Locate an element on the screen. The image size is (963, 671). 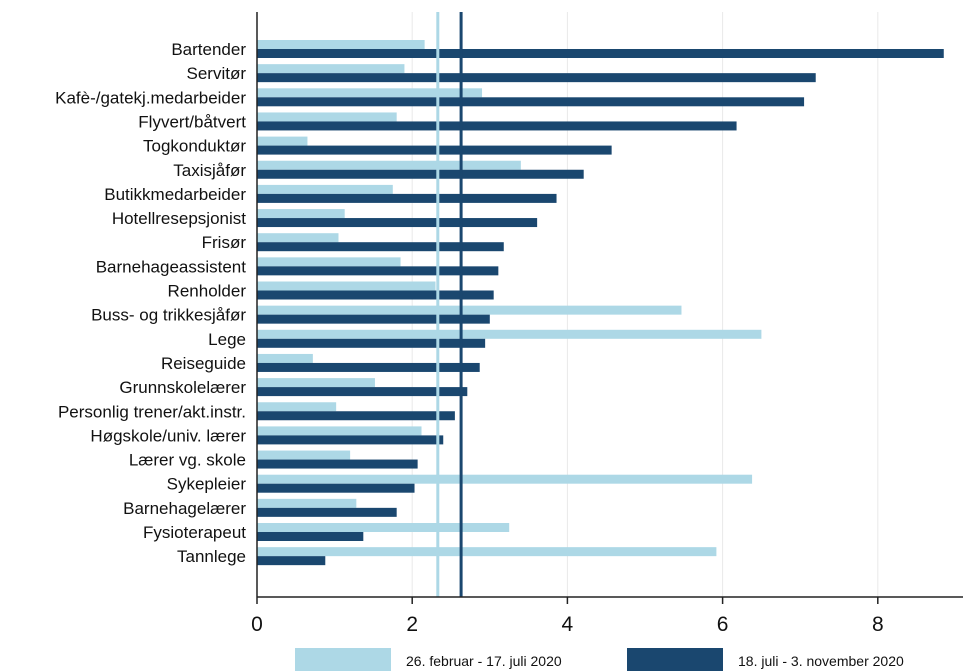
category-label: Bartender is located at coordinates (208, 49).